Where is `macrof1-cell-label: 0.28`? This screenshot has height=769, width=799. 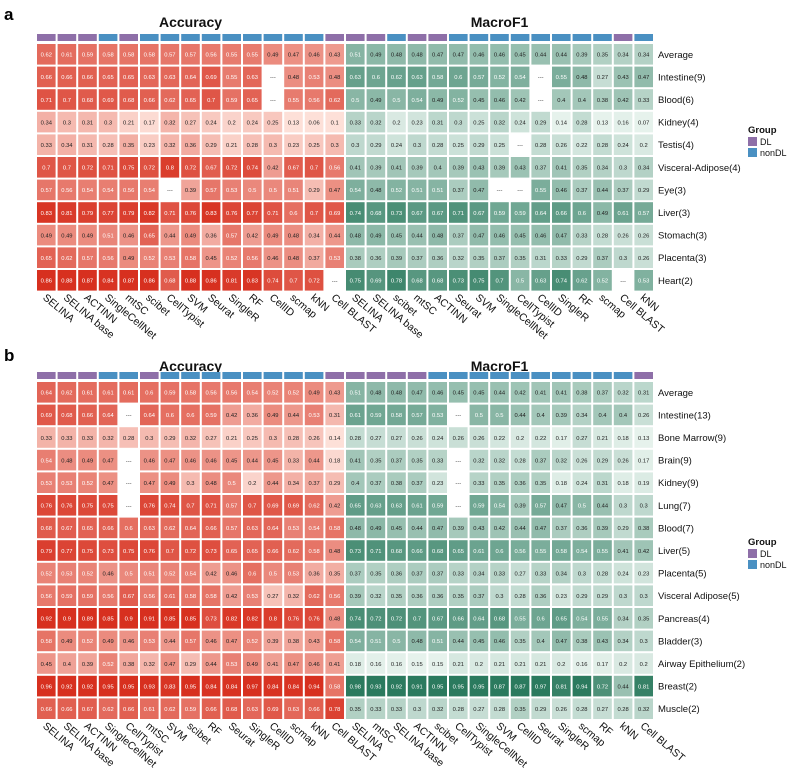 macrof1-cell-label: 0.28 is located at coordinates (519, 461).